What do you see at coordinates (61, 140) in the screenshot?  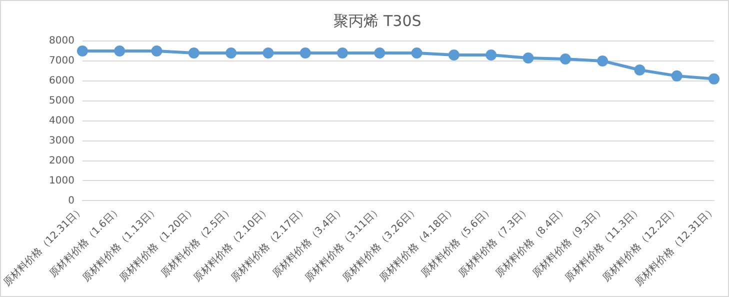 I see `y-tick-label: 3000` at bounding box center [61, 140].